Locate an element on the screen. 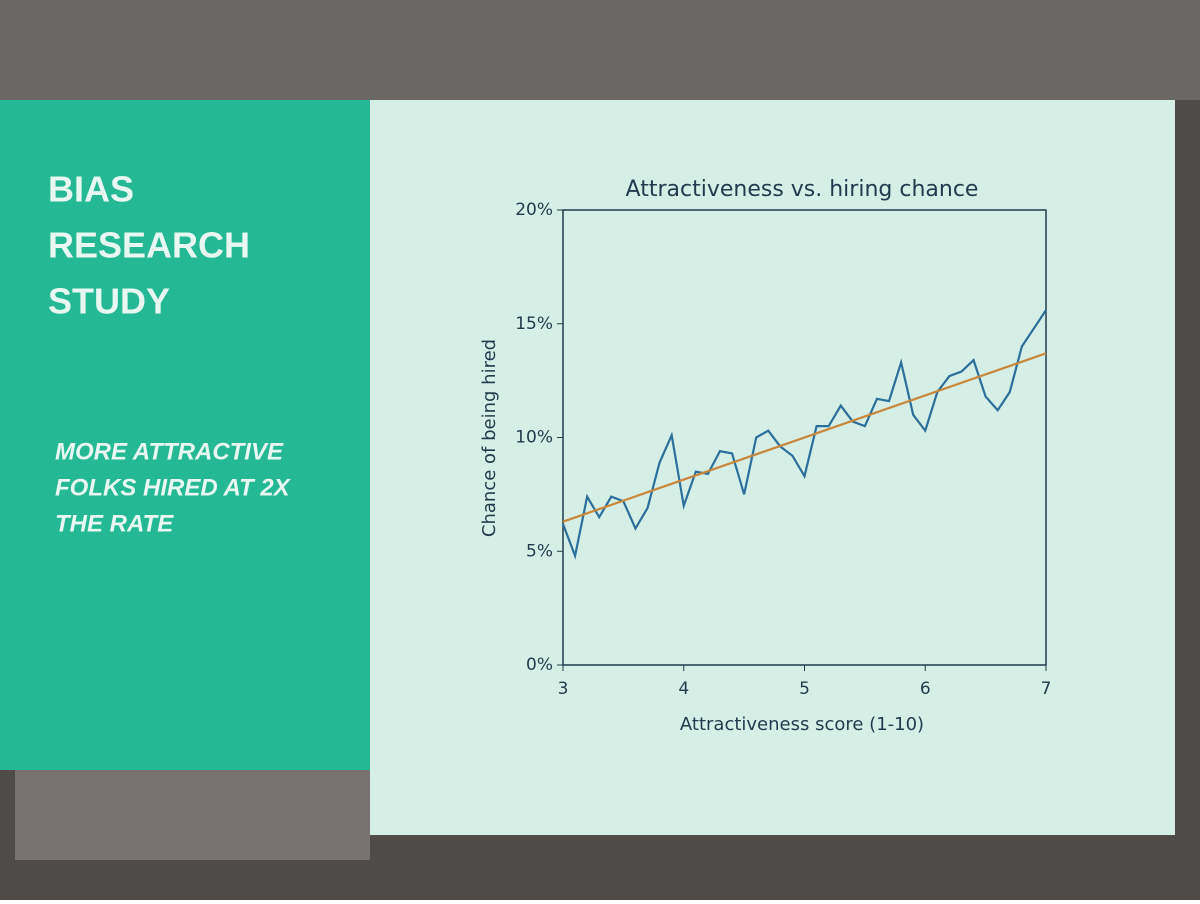  screen-border is located at coordinates (192, 815).